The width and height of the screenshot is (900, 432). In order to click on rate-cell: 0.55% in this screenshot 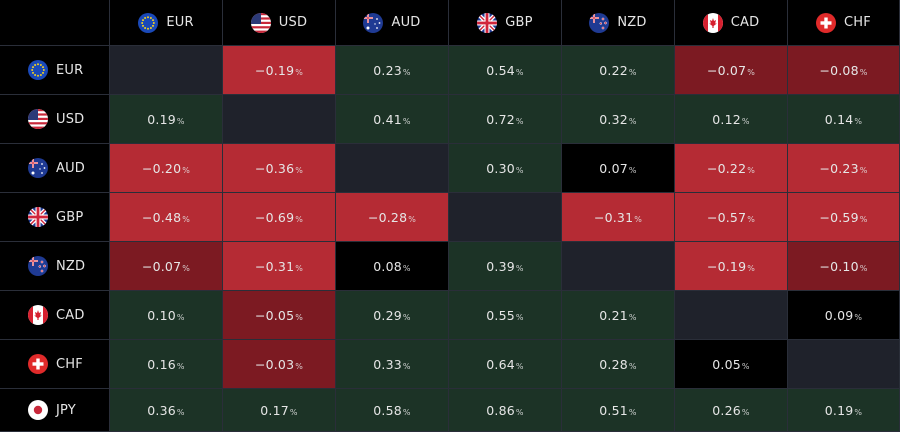, I will do `click(505, 315)`.